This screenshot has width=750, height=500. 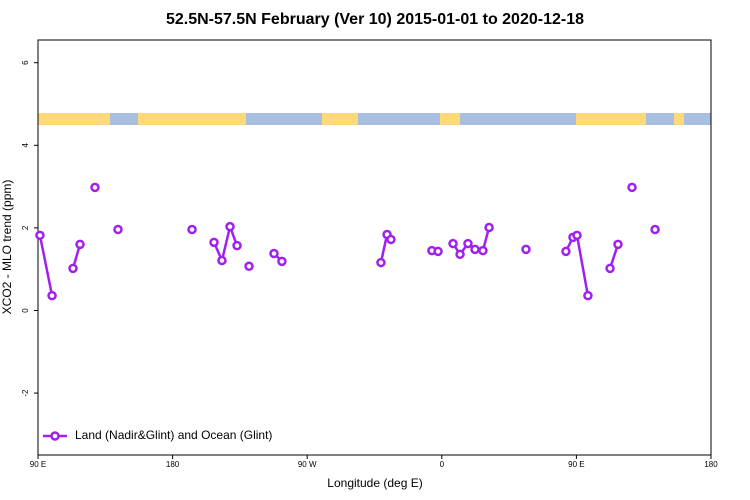 What do you see at coordinates (374, 483) in the screenshot?
I see `x-axis-title: Longitude (deg E)` at bounding box center [374, 483].